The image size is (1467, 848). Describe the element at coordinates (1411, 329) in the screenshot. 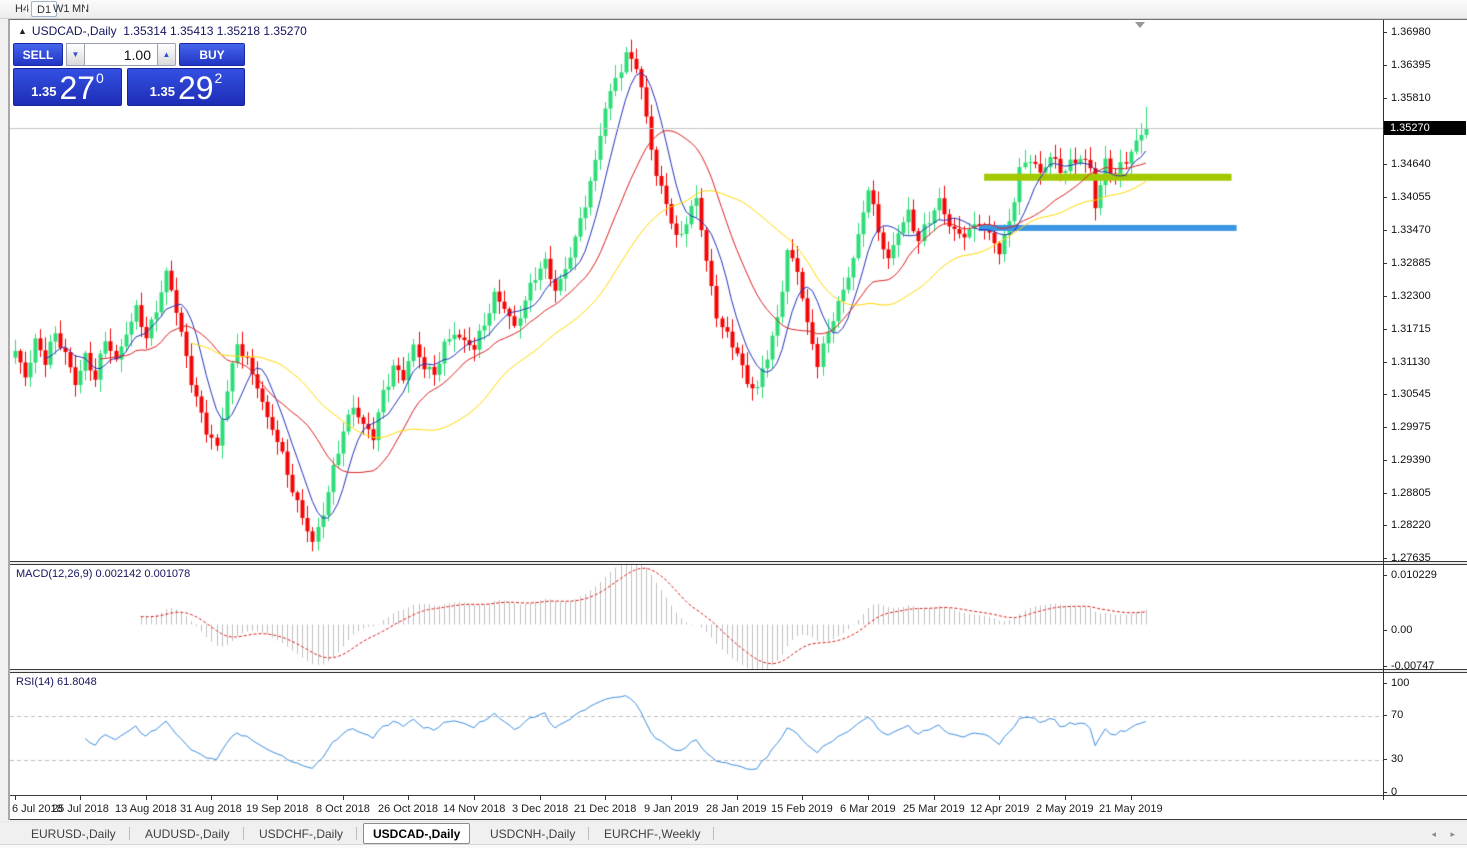

I see `price-tick-label: 1.31715` at that location.